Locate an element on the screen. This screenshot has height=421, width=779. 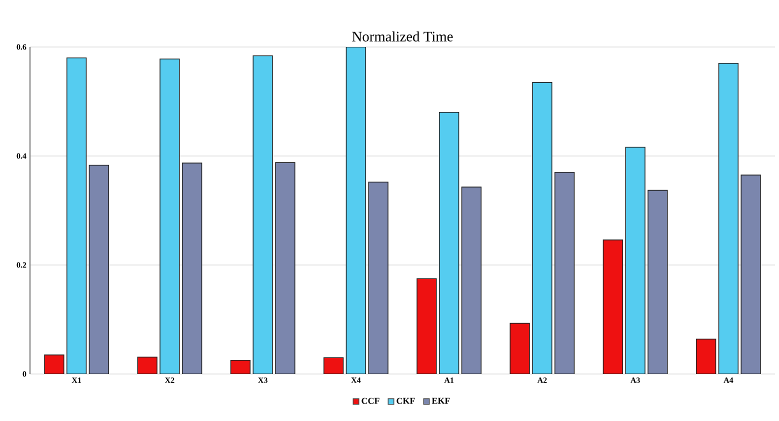
legend-label: CKF is located at coordinates (405, 401).